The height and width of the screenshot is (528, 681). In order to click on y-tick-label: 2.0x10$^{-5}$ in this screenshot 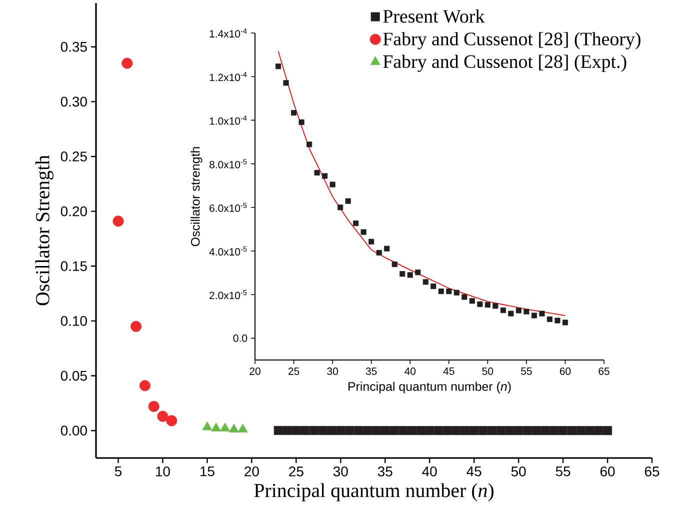, I will do `click(228, 295)`.